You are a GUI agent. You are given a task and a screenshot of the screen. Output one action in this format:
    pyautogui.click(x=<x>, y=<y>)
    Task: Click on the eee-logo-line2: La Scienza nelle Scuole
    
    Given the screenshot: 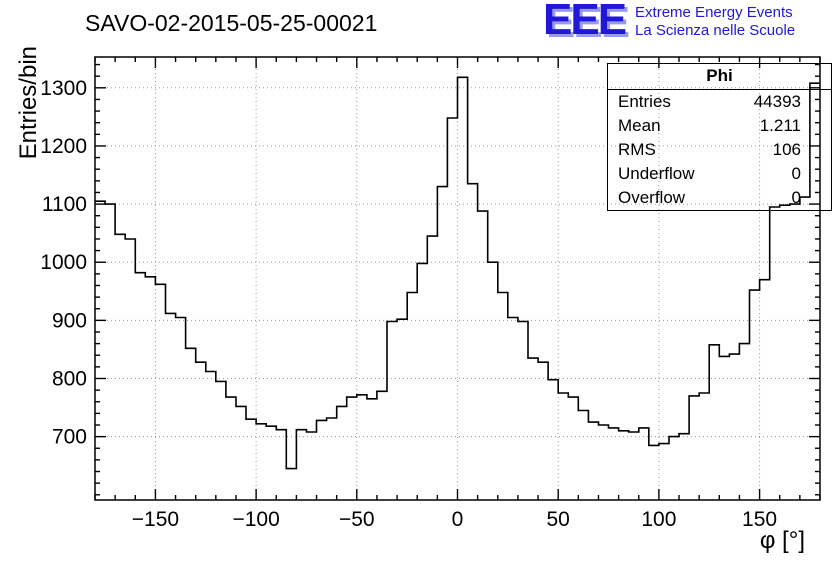 What is the action you would take?
    pyautogui.click(x=715, y=30)
    